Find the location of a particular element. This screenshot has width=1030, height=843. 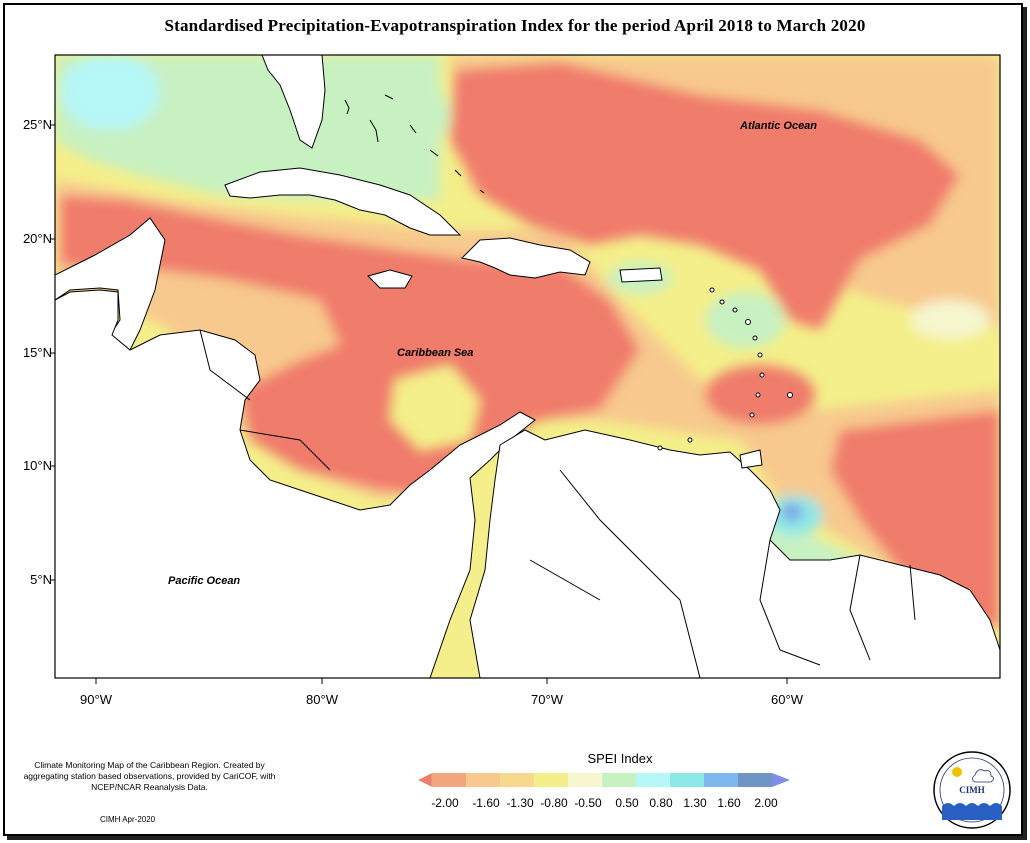

lat-label: 15°N is located at coordinates (37, 352).